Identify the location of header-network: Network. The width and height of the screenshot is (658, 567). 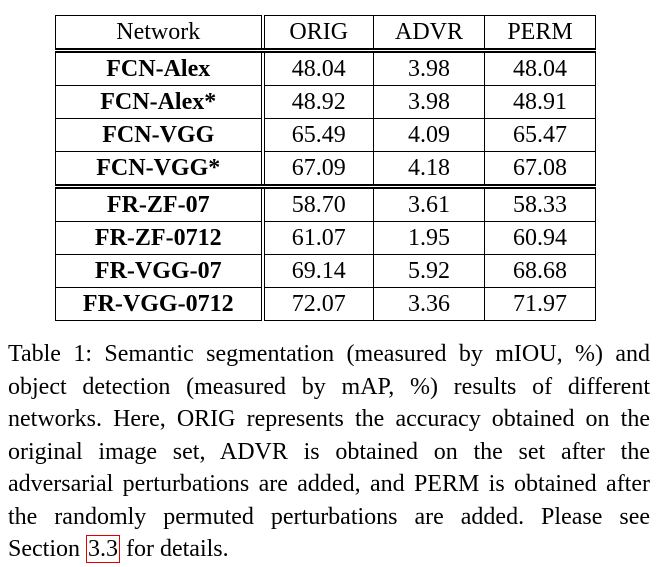
(160, 33).